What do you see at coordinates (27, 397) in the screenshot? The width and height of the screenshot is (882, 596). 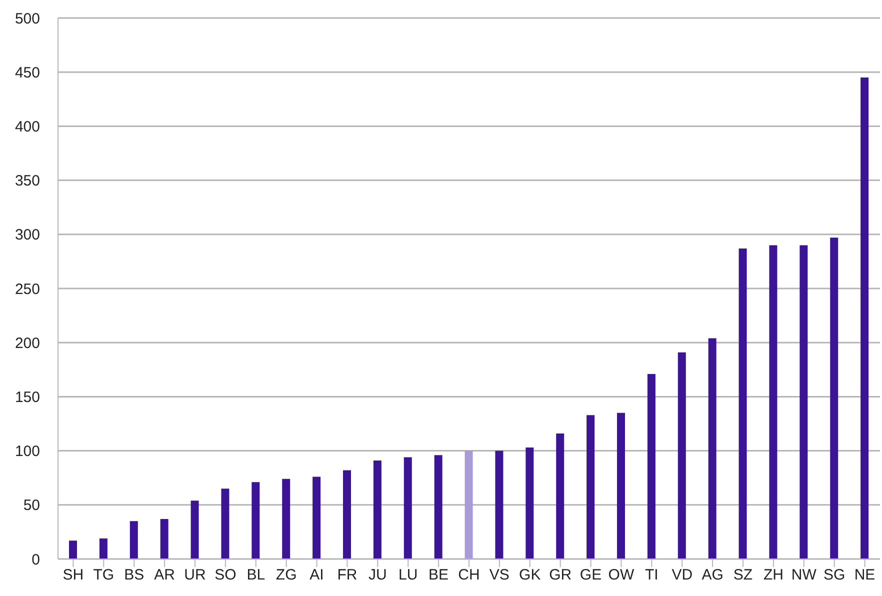 I see `y-tick-label: 150` at bounding box center [27, 397].